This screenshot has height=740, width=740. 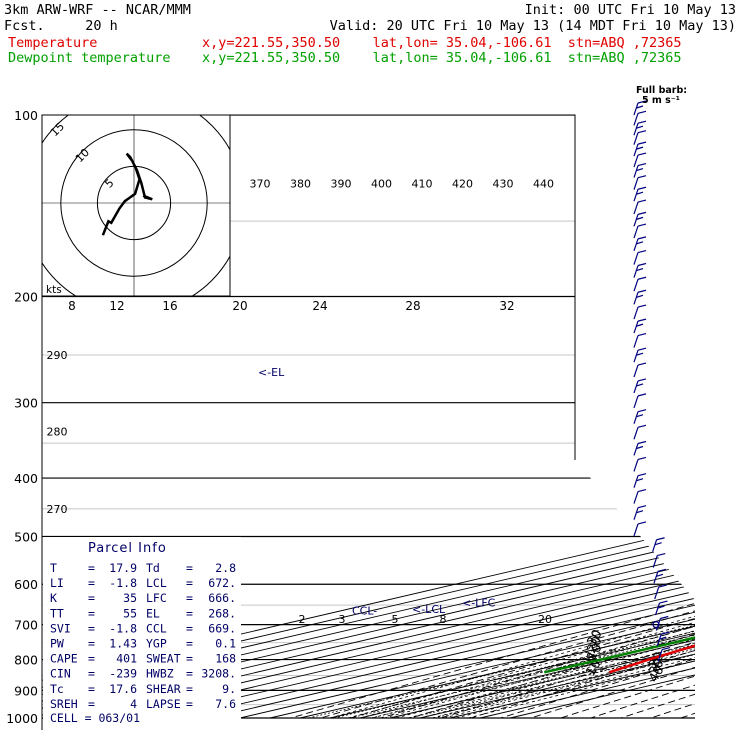 What do you see at coordinates (225, 568) in the screenshot?
I see `parcel-info-value: 2.8` at bounding box center [225, 568].